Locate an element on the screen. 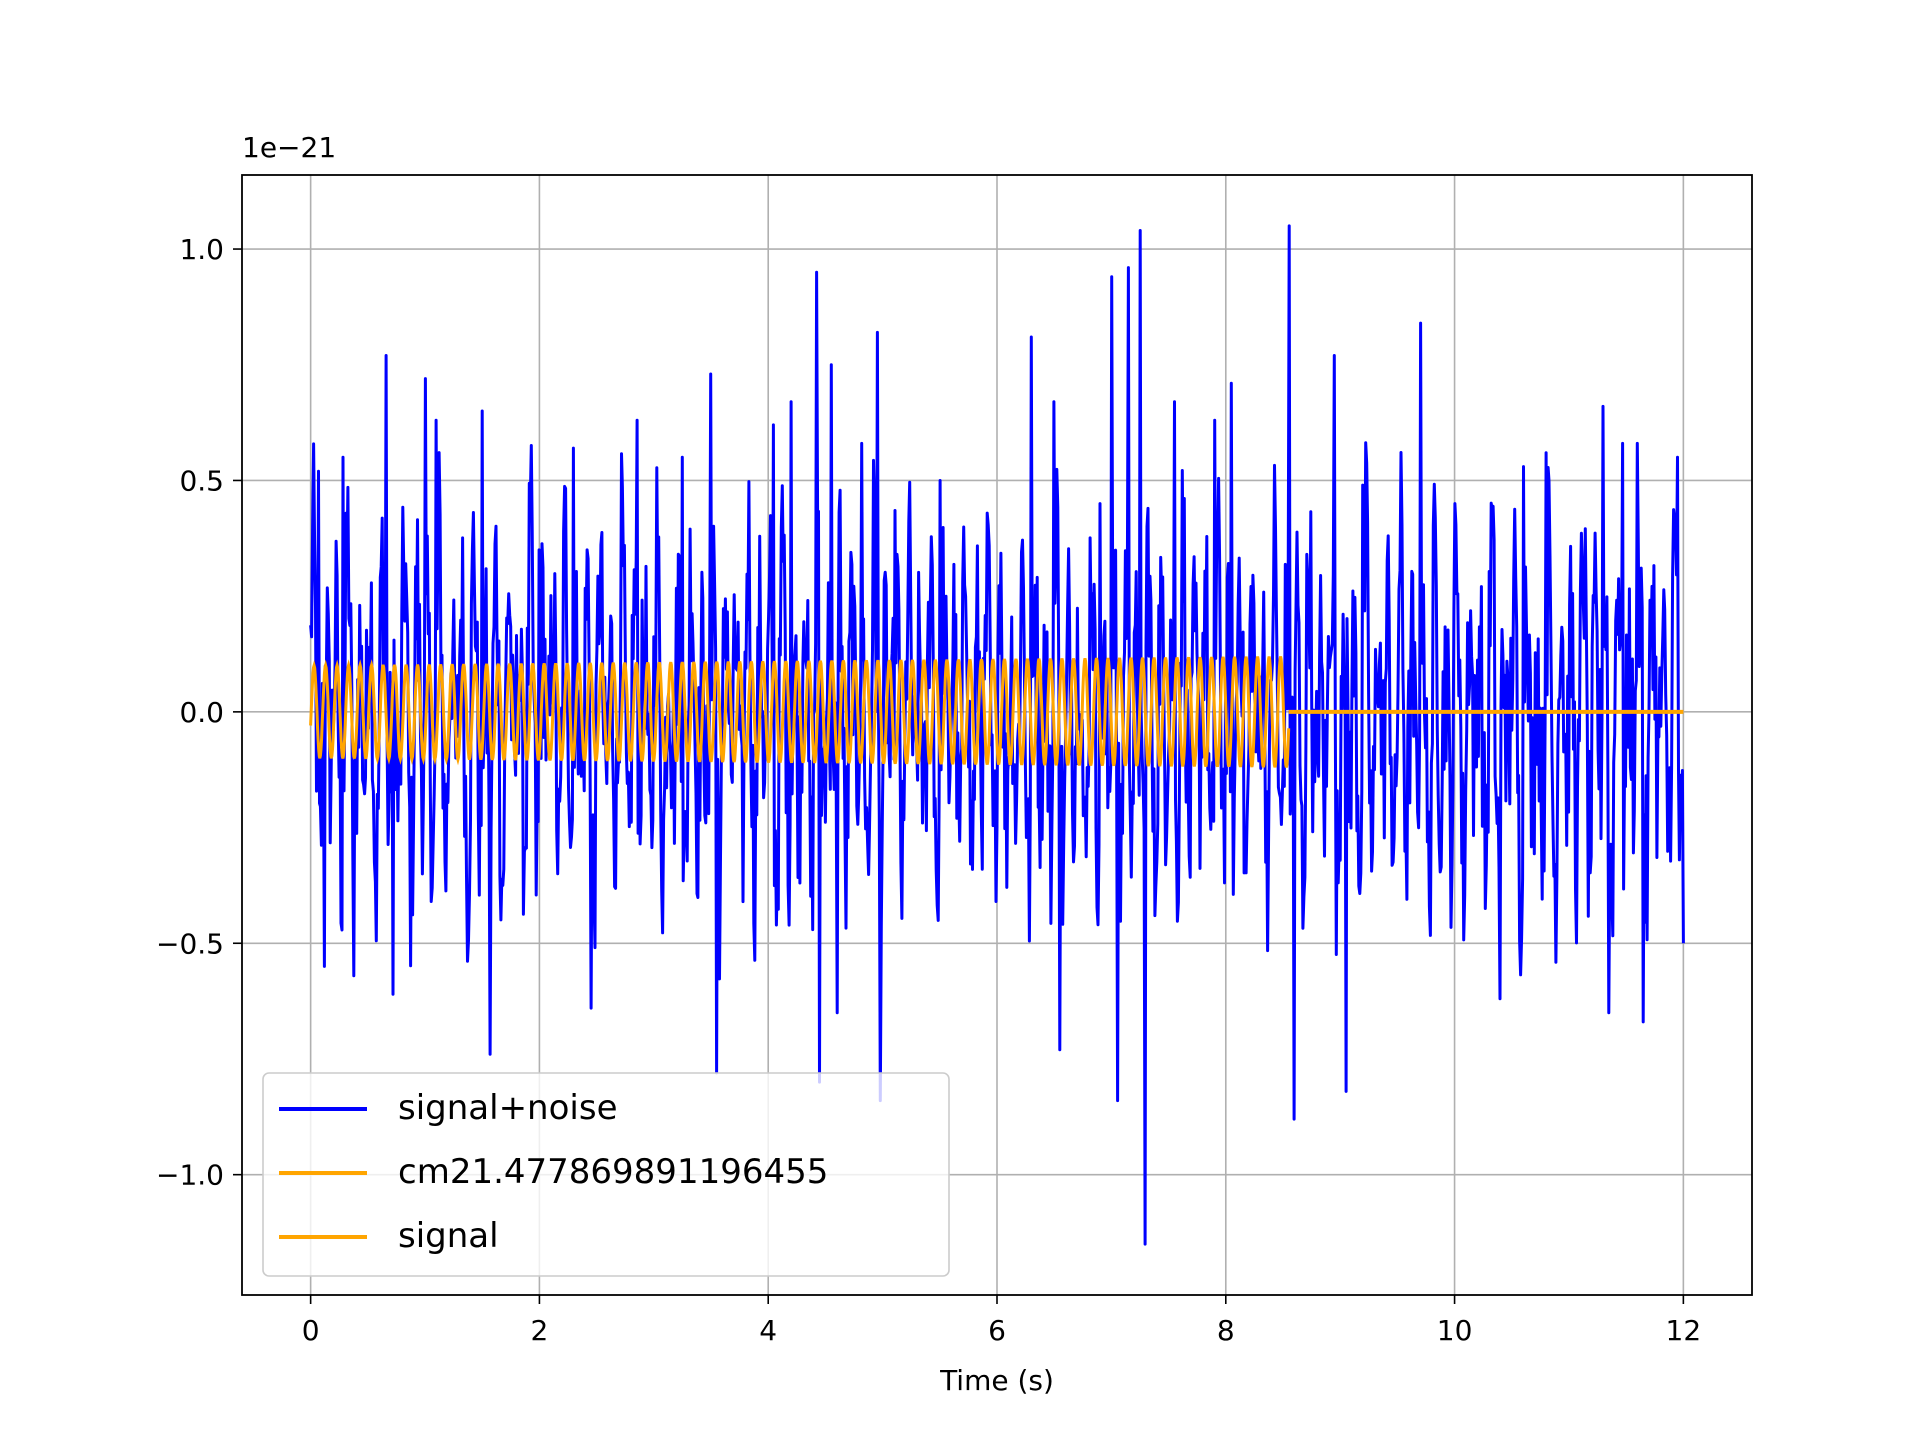 The width and height of the screenshot is (1920, 1445). legend-box is located at coordinates (606, 1174).